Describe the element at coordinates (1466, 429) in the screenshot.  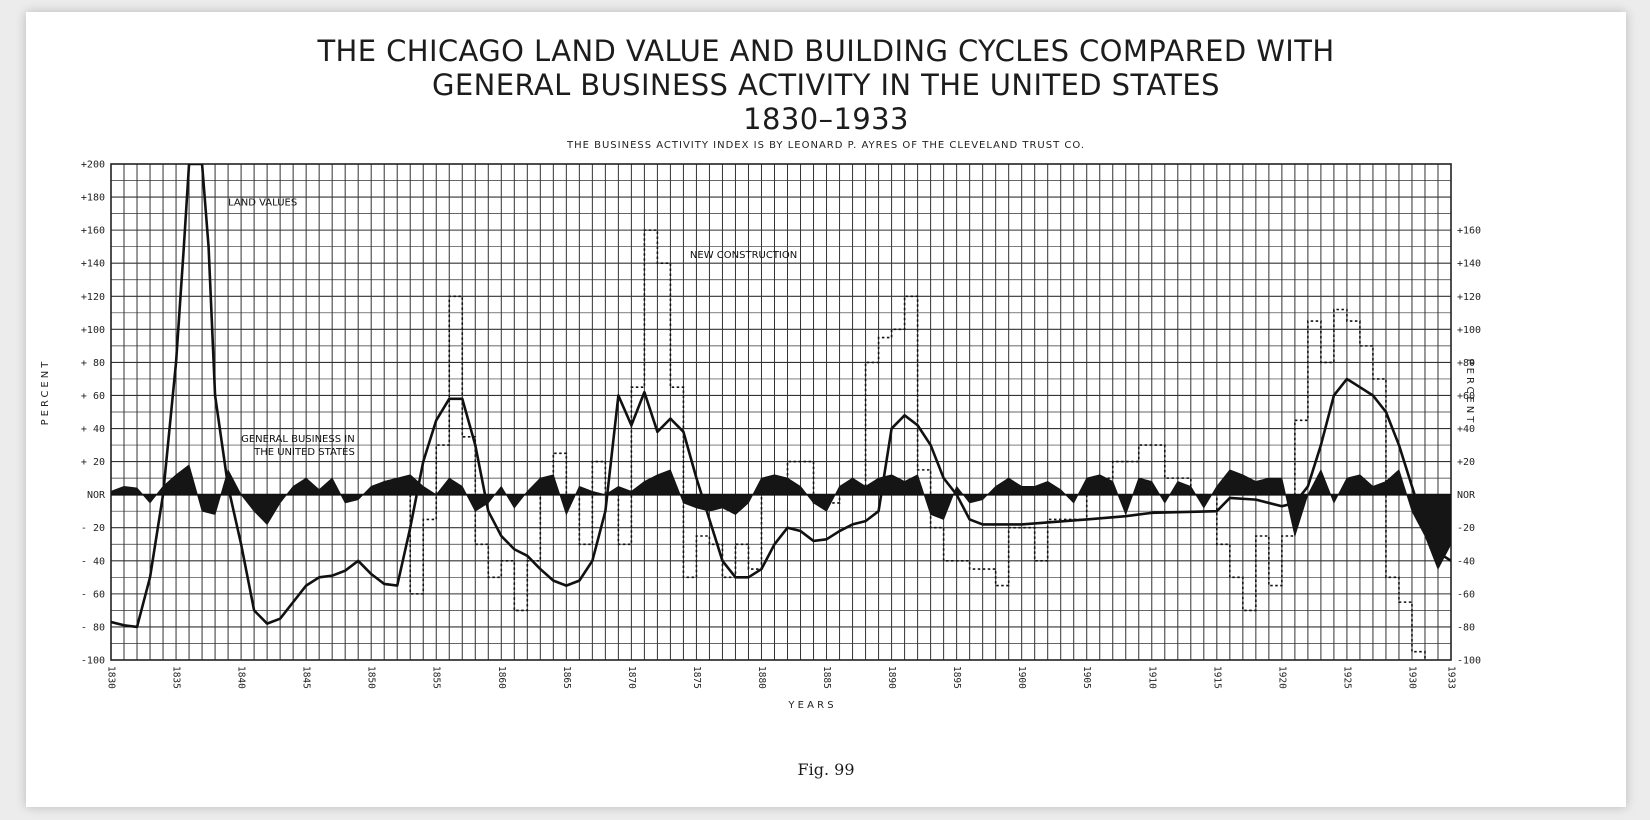
I see `y-tick-label-right: +40` at that location.